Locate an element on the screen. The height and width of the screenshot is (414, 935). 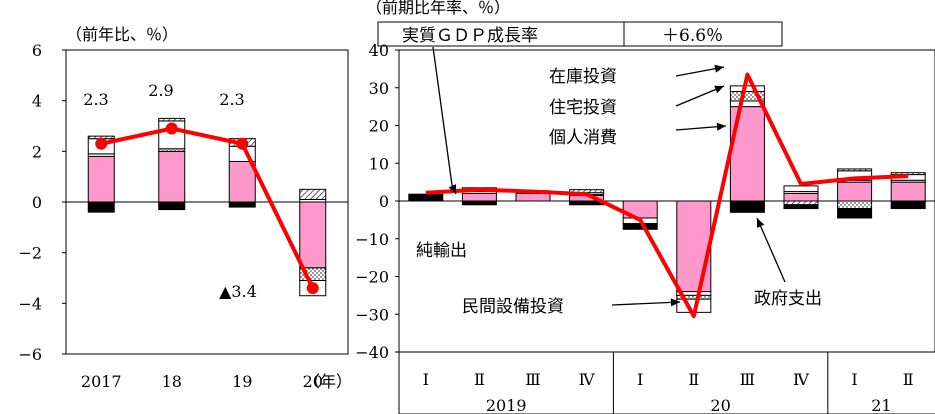
y-tick-label: −2 is located at coordinates (30, 253).